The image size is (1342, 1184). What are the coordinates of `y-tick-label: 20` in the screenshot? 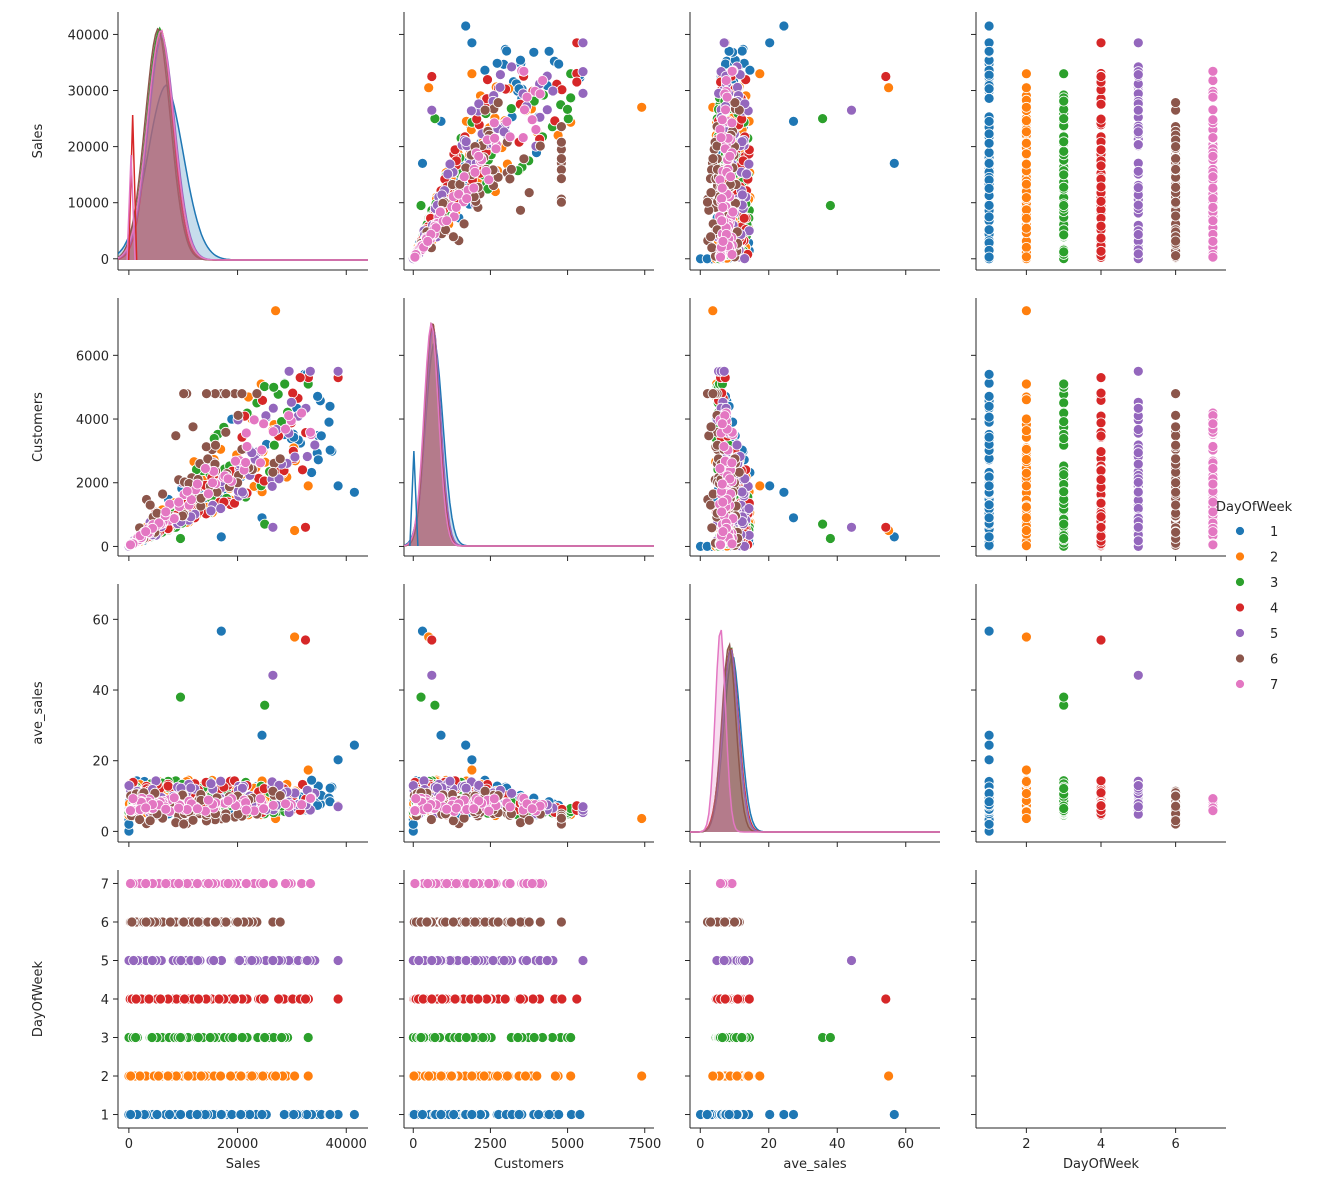 It's located at (100, 762).